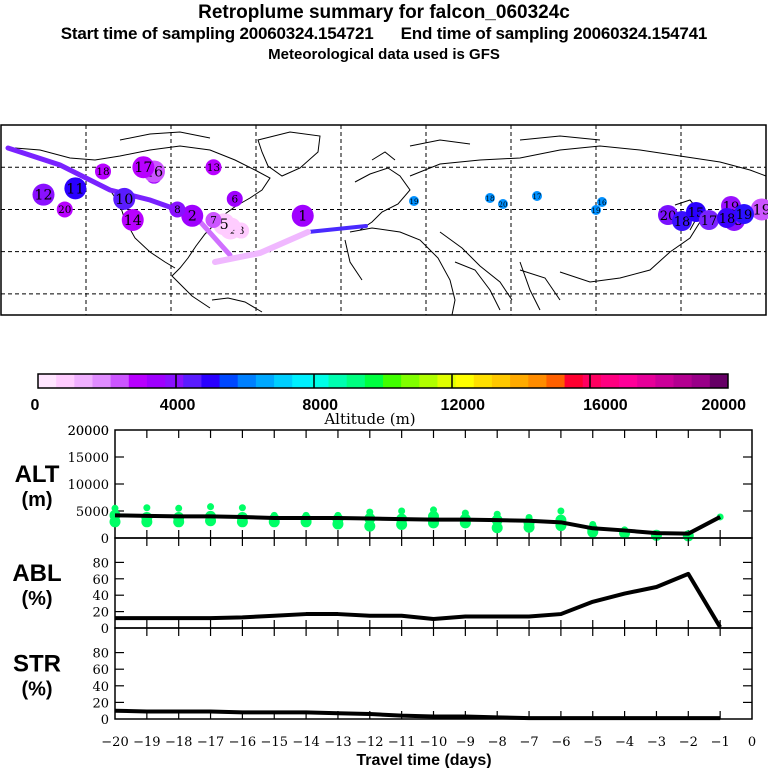  What do you see at coordinates (146, 742) in the screenshot?
I see `x-tick-label: −19` at bounding box center [146, 742].